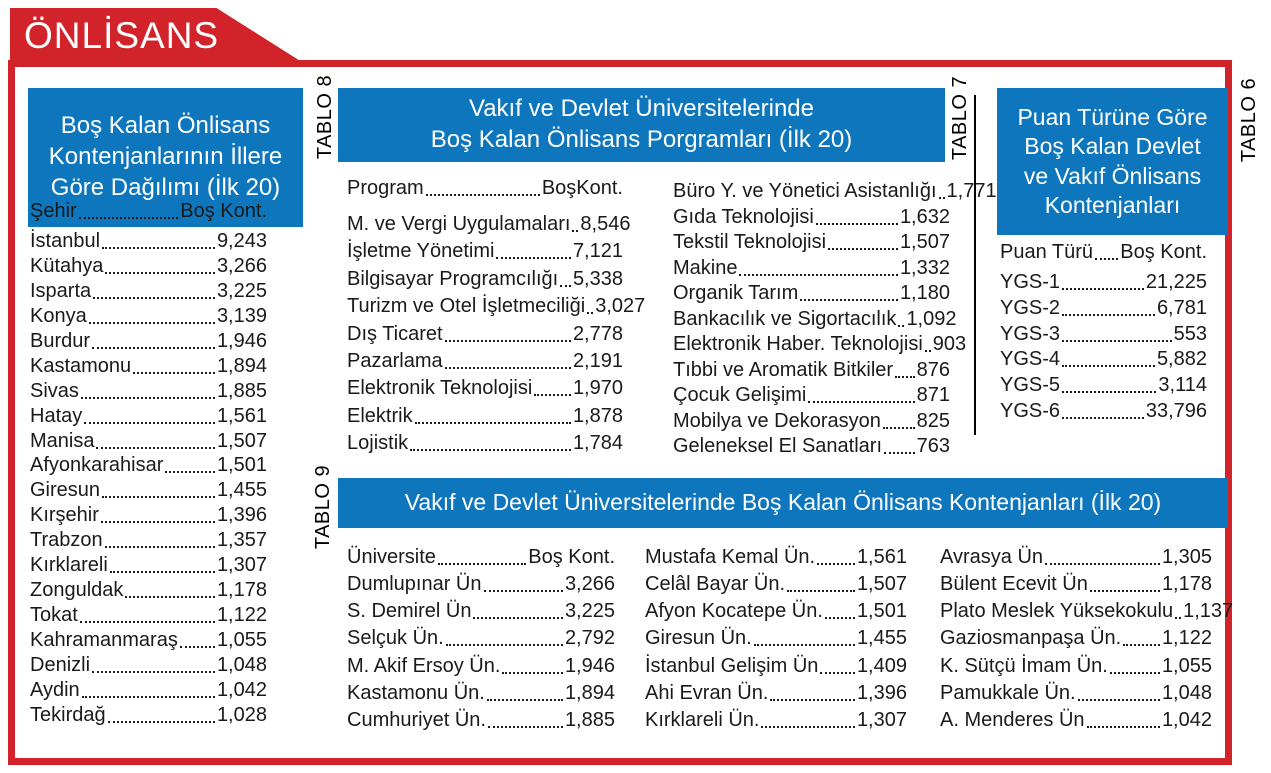  What do you see at coordinates (1186, 557) in the screenshot?
I see `row-value: 1,305` at bounding box center [1186, 557].